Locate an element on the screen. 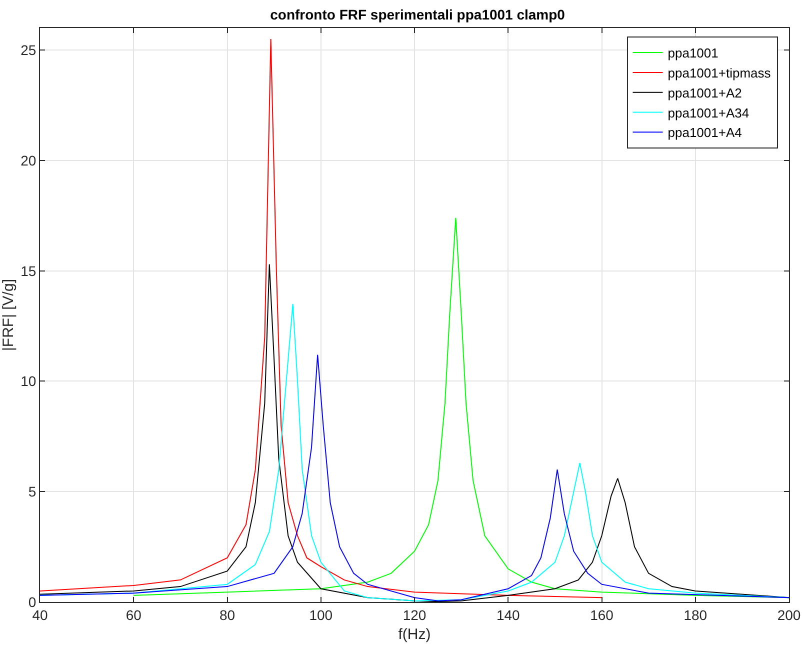 This screenshot has height=654, width=803. x-tick-label: 60 is located at coordinates (134, 614).